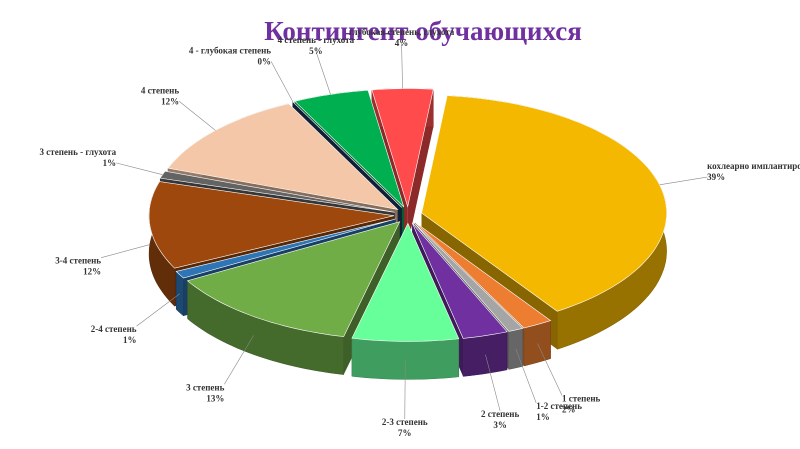 The height and width of the screenshot is (449, 800). What do you see at coordinates (316, 51) in the screenshot?
I see `value-label: 5%` at bounding box center [316, 51].